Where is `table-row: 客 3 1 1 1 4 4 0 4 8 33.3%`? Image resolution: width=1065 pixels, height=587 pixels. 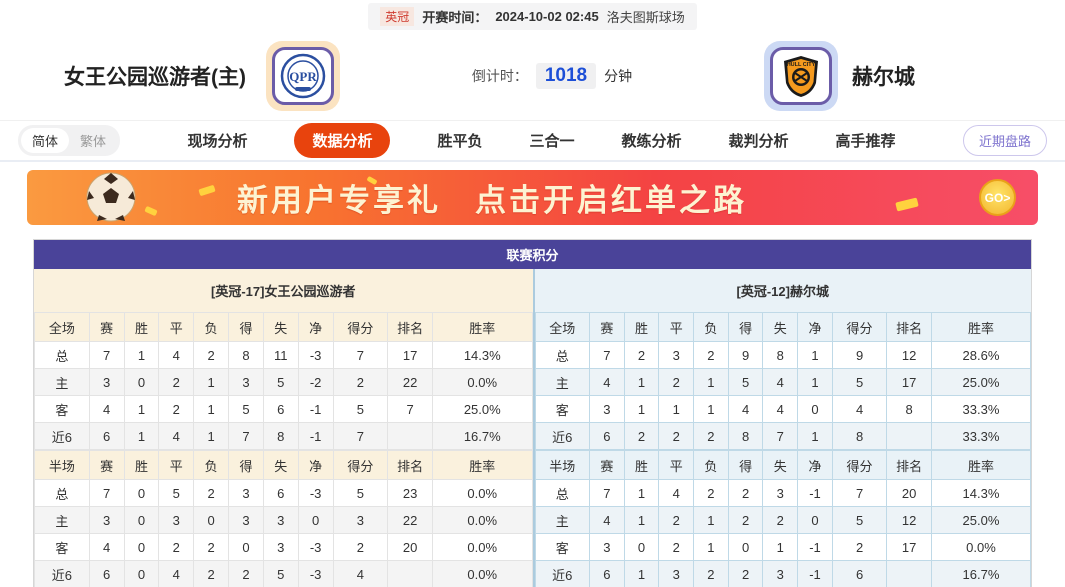 table-row: 客 3 1 1 1 4 4 0 4 8 33.3% is located at coordinates (783, 409).